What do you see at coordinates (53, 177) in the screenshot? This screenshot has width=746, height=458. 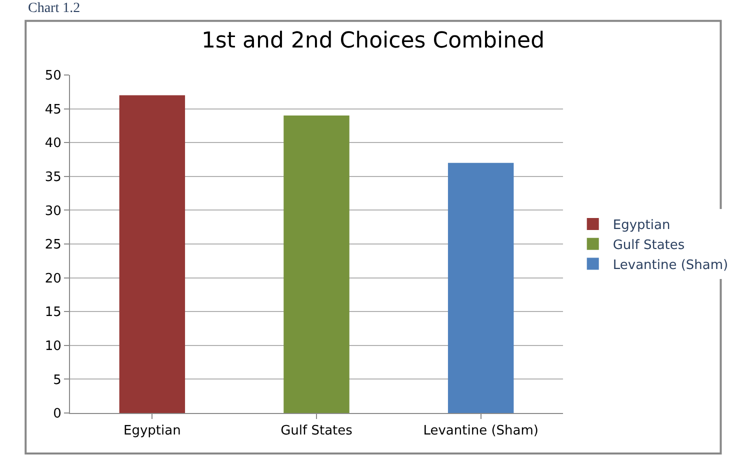 I see `y-tick-label: 35` at bounding box center [53, 177].